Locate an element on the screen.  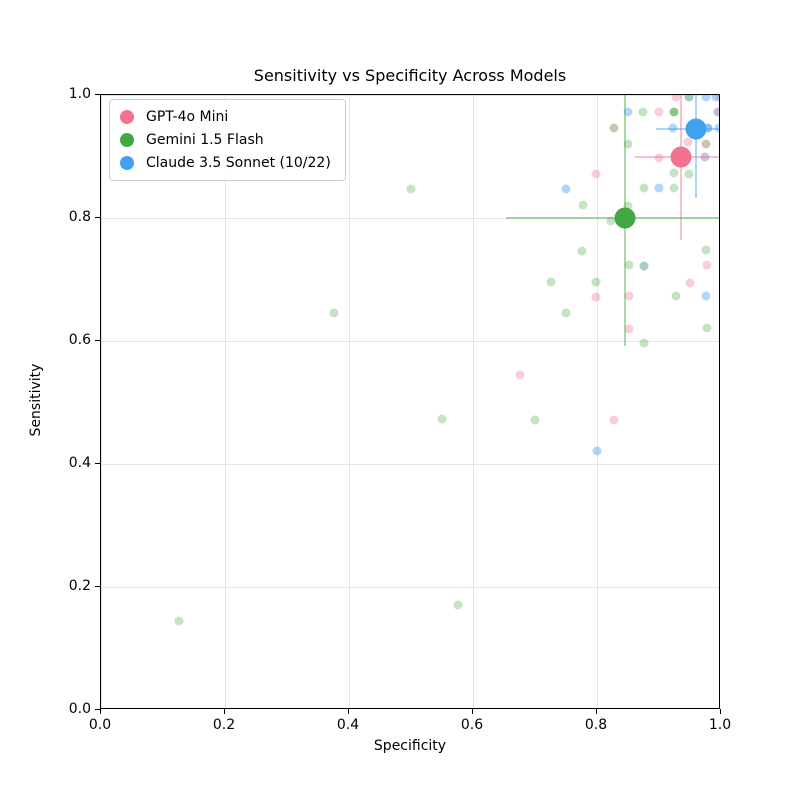
y-tick-label: 0.2 is located at coordinates (79, 586).